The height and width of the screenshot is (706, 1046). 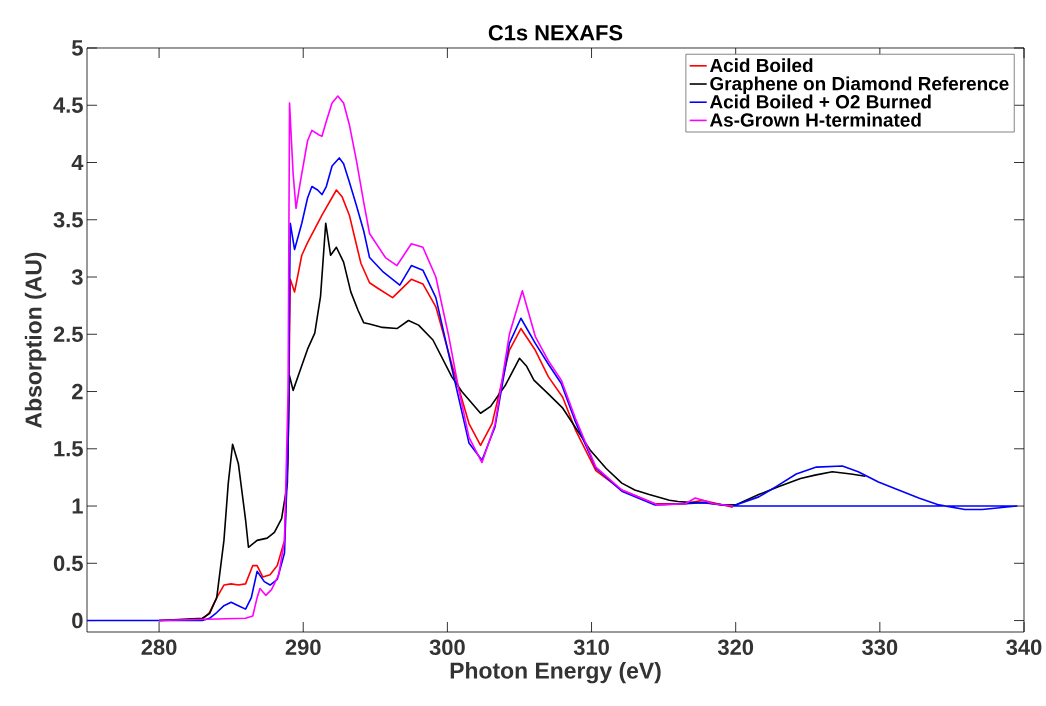 What do you see at coordinates (859, 85) in the screenshot?
I see `legend-label: Graphene on Diamond Reference` at bounding box center [859, 85].